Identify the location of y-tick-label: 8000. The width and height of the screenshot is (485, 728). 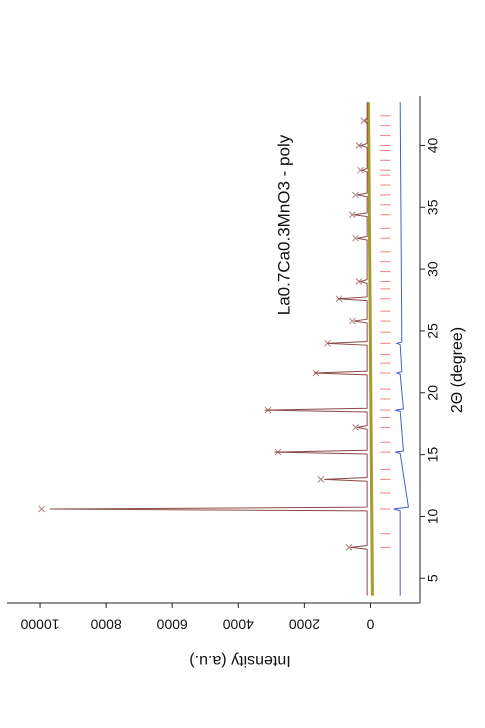
(105, 624).